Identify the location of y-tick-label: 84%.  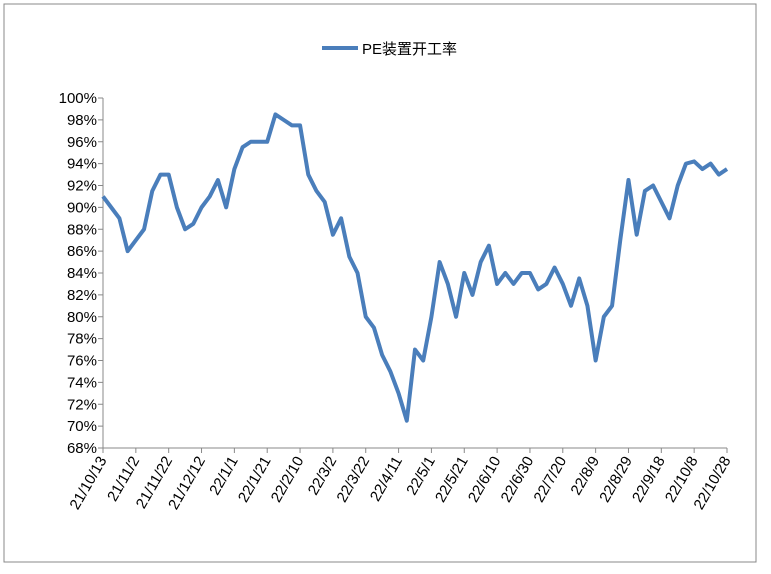
(82, 273).